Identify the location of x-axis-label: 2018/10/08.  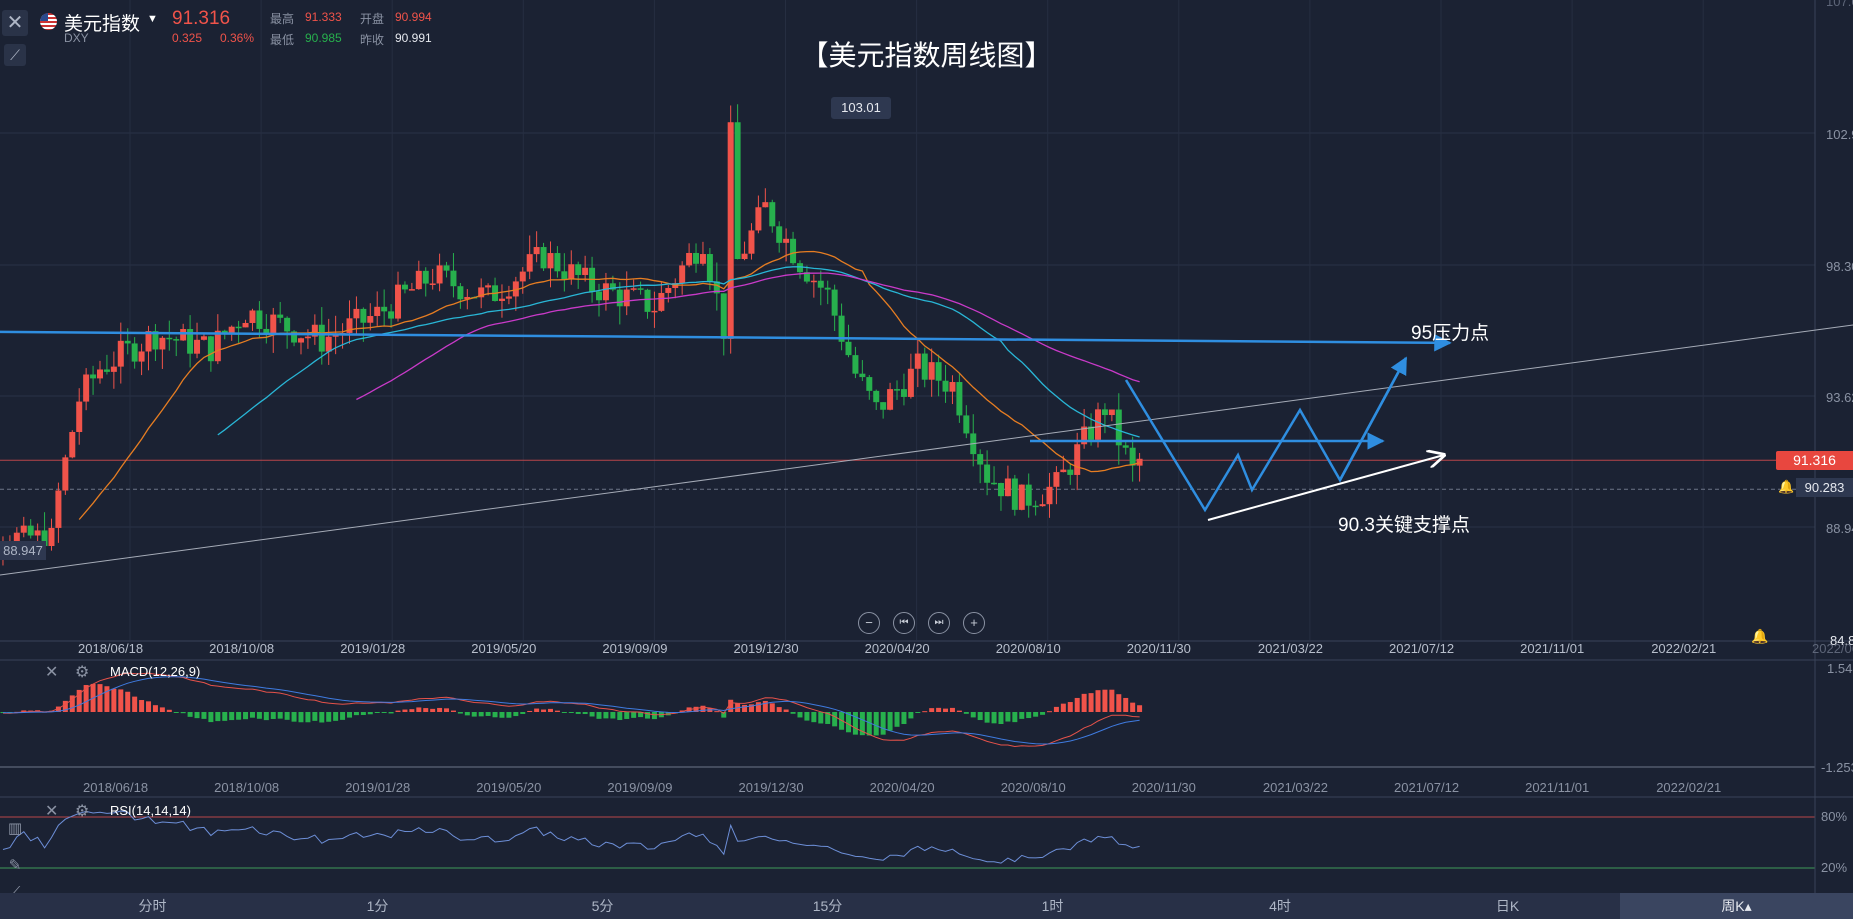
(242, 648).